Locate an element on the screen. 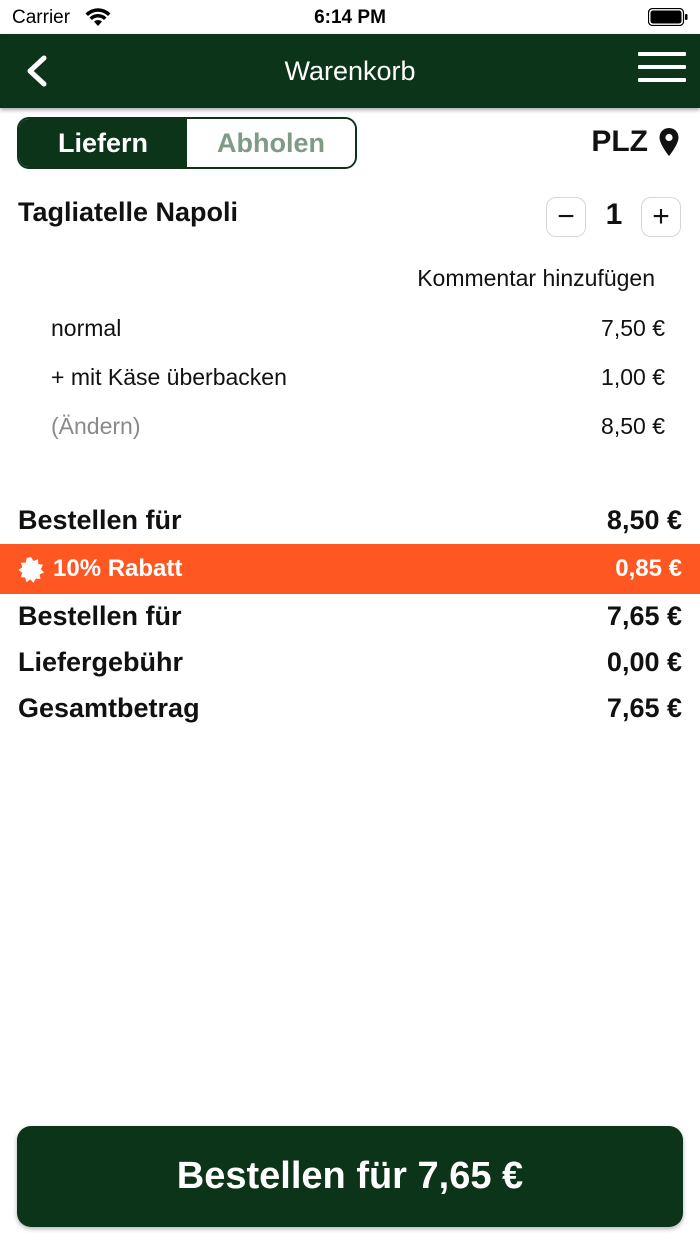 This screenshot has width=700, height=1244. delivery-fee-label: Liefergebühr is located at coordinates (101, 661).